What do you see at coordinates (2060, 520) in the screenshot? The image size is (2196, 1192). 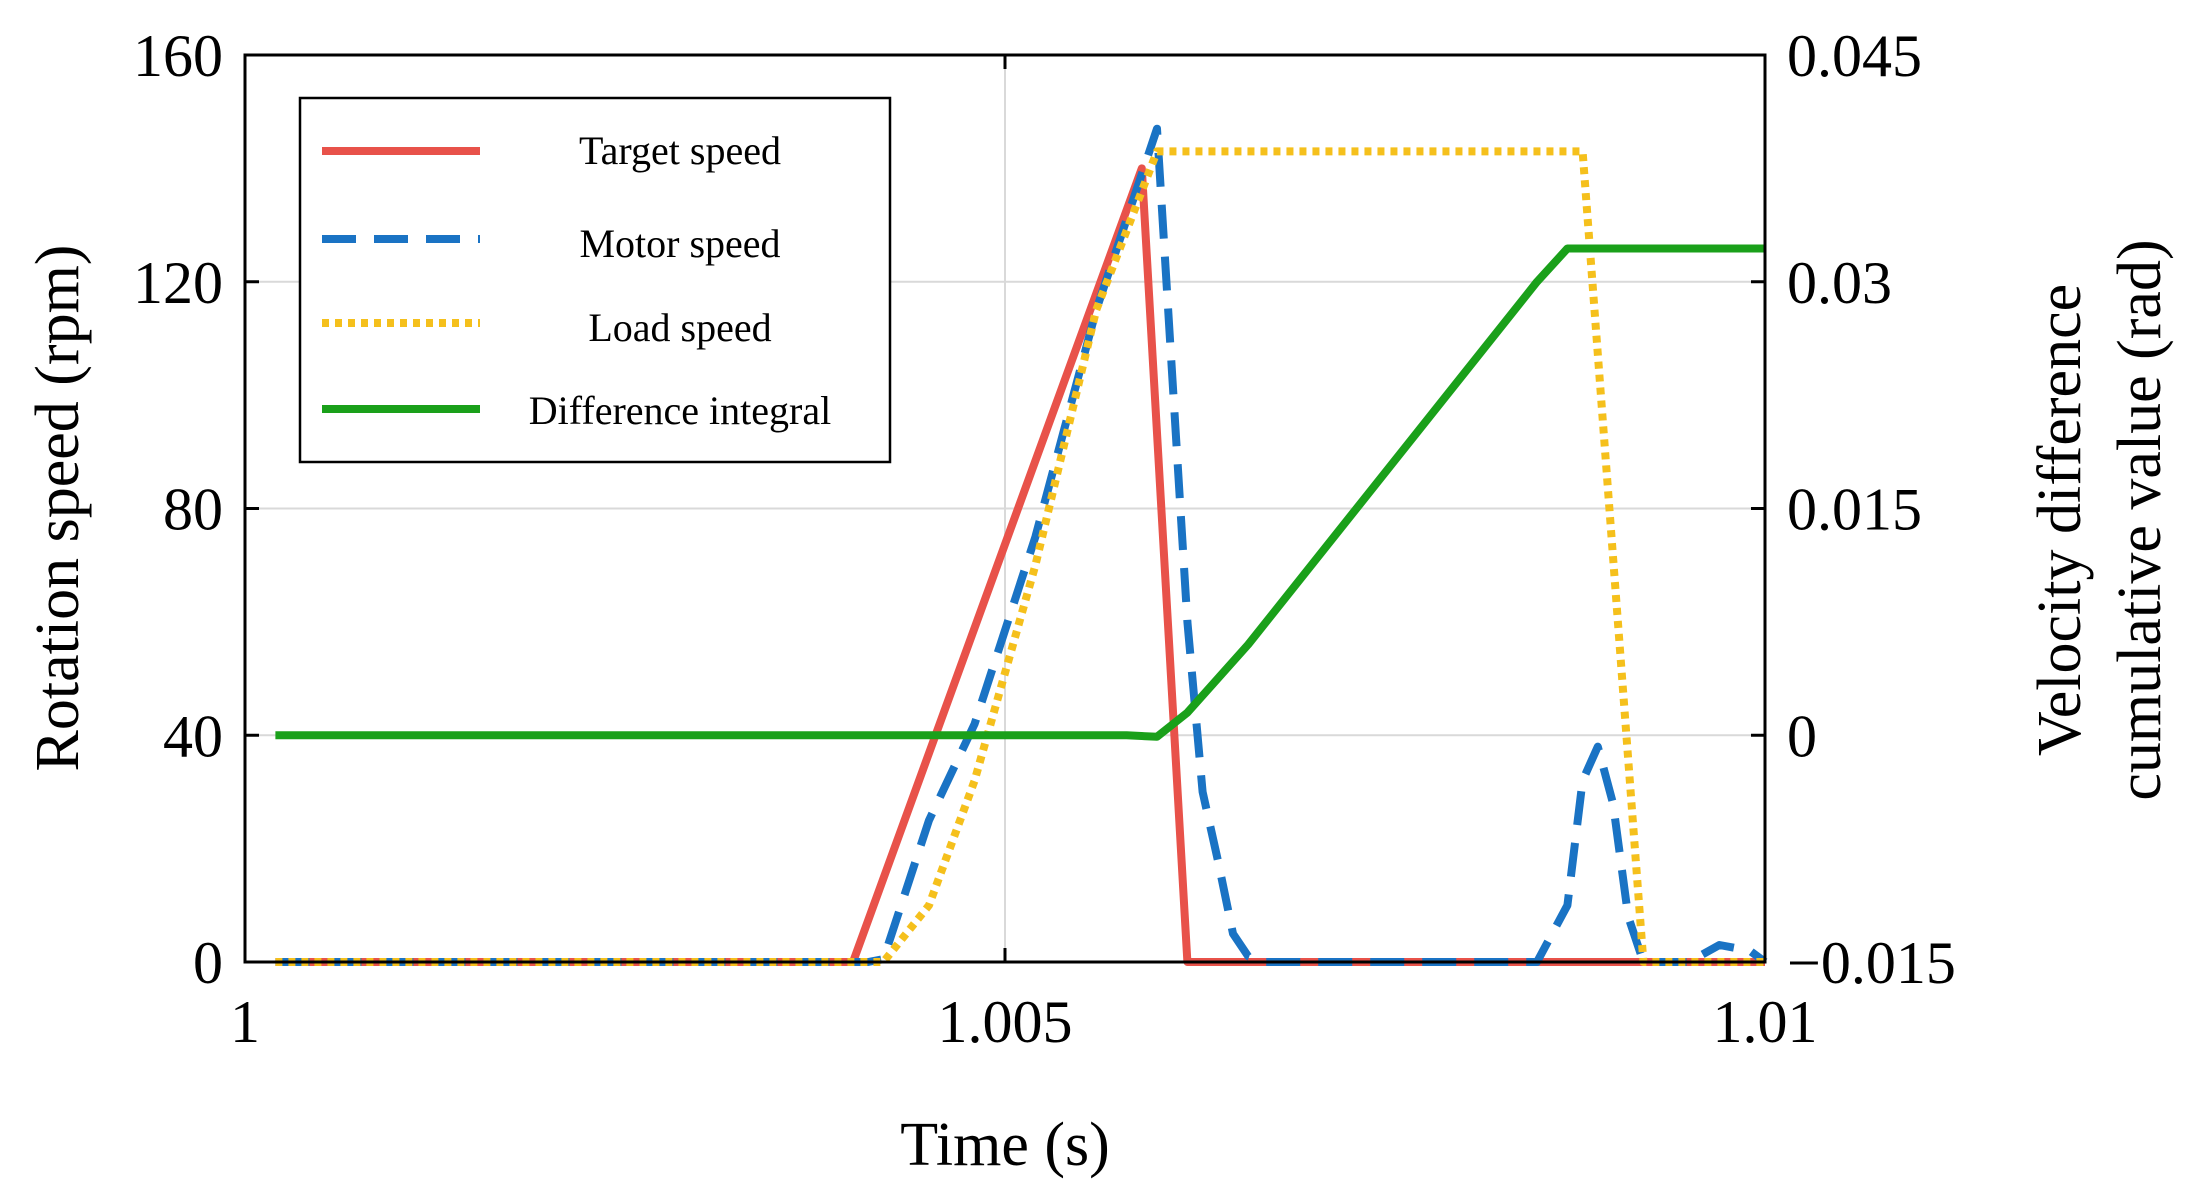 I see `y-axis-right-title-line-1: Velocity difference` at bounding box center [2060, 520].